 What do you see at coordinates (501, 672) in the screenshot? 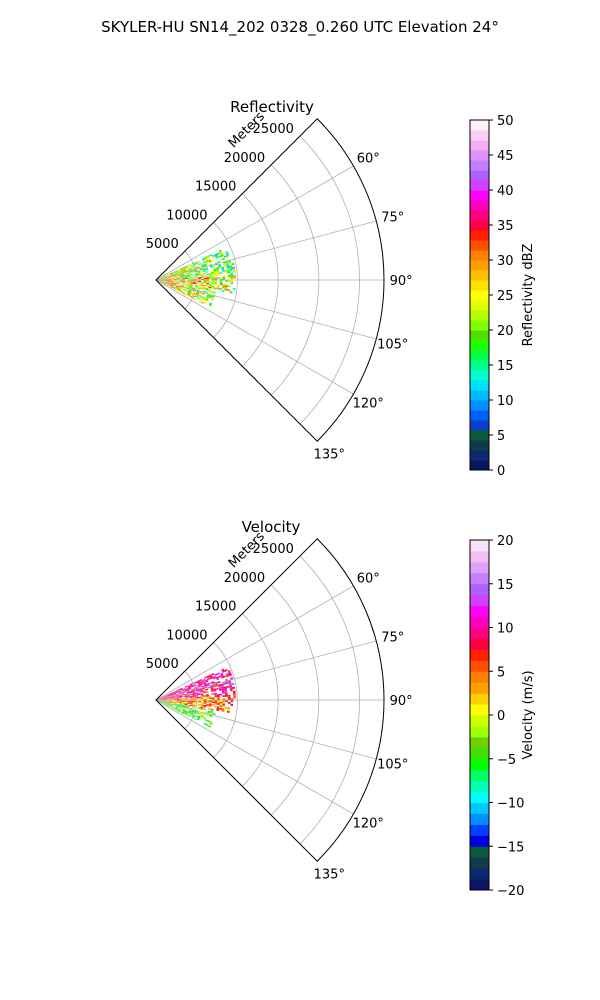
I see `colorbar-tick-label: 5` at bounding box center [501, 672].